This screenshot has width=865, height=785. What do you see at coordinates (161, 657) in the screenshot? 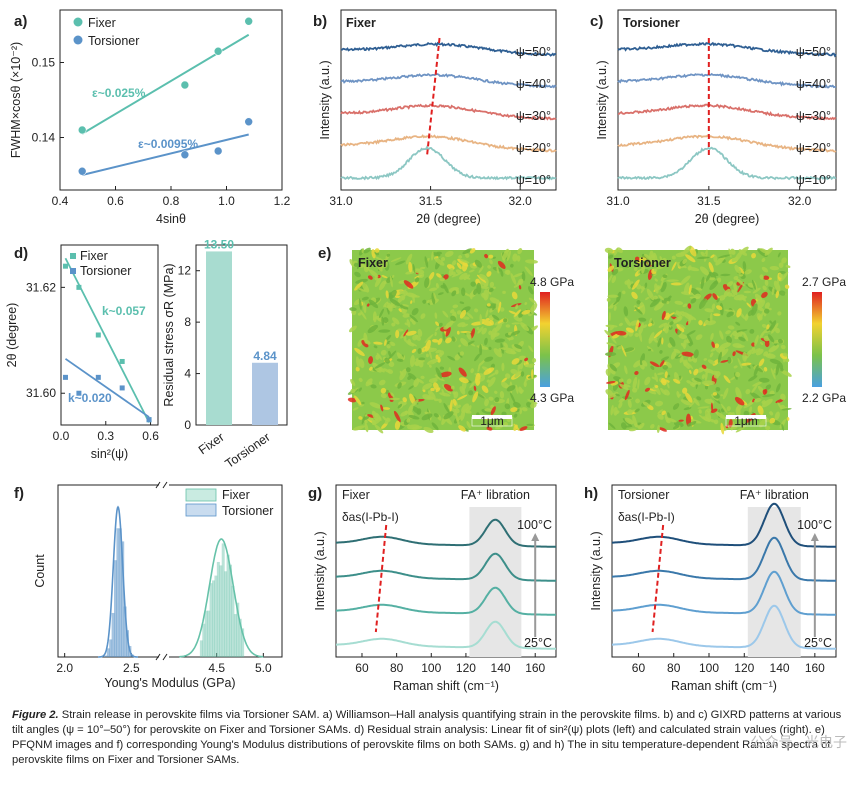
I see `axis-break-mark` at bounding box center [161, 657].